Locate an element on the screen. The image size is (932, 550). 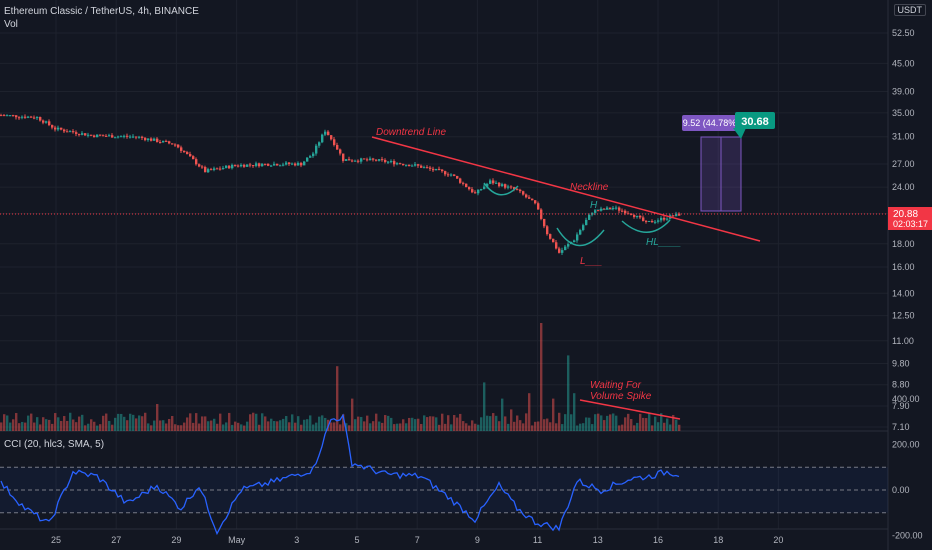
symbol-title: Ethereum Classic / TetherUS, 4h, BINANCE is located at coordinates (101, 11).